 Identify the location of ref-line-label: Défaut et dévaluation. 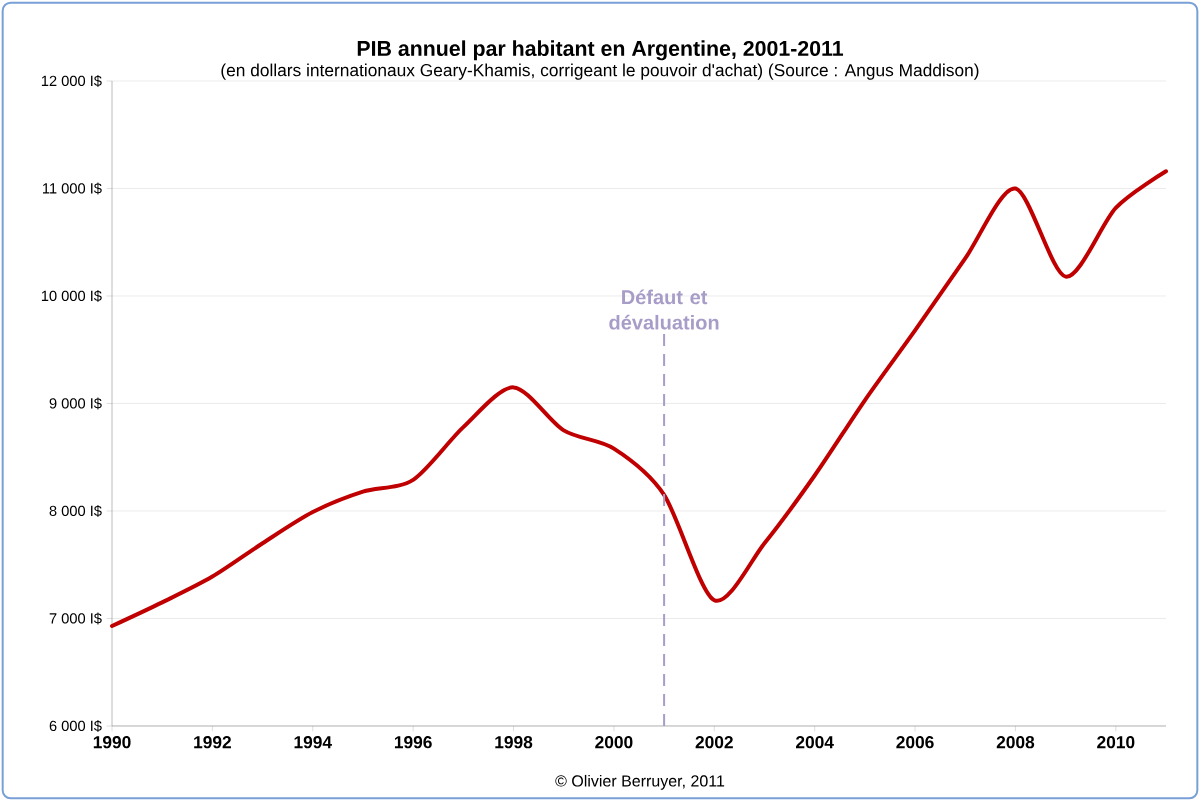
(664, 309).